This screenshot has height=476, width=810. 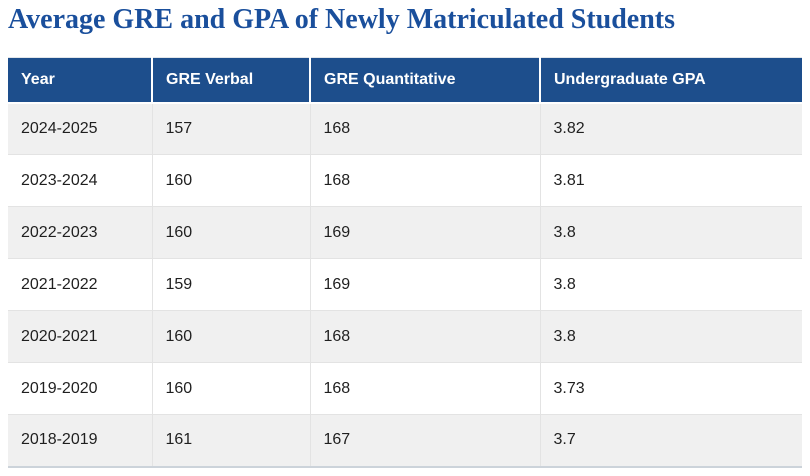 I want to click on column-header-gre-quantitative: GRE Quantitative, so click(x=425, y=80).